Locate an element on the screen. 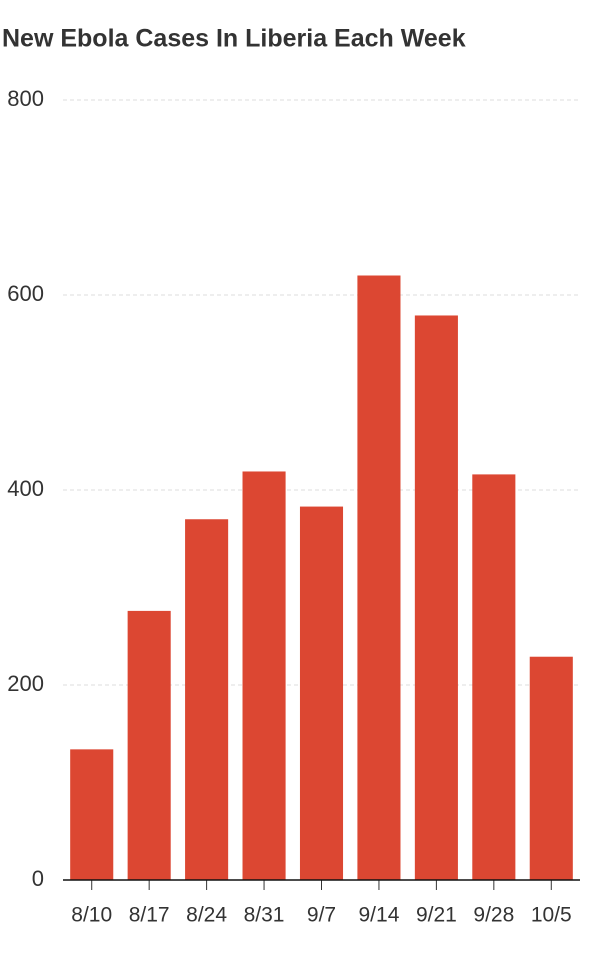 The width and height of the screenshot is (600, 960). x-tick-label: 10/5 is located at coordinates (551, 915).